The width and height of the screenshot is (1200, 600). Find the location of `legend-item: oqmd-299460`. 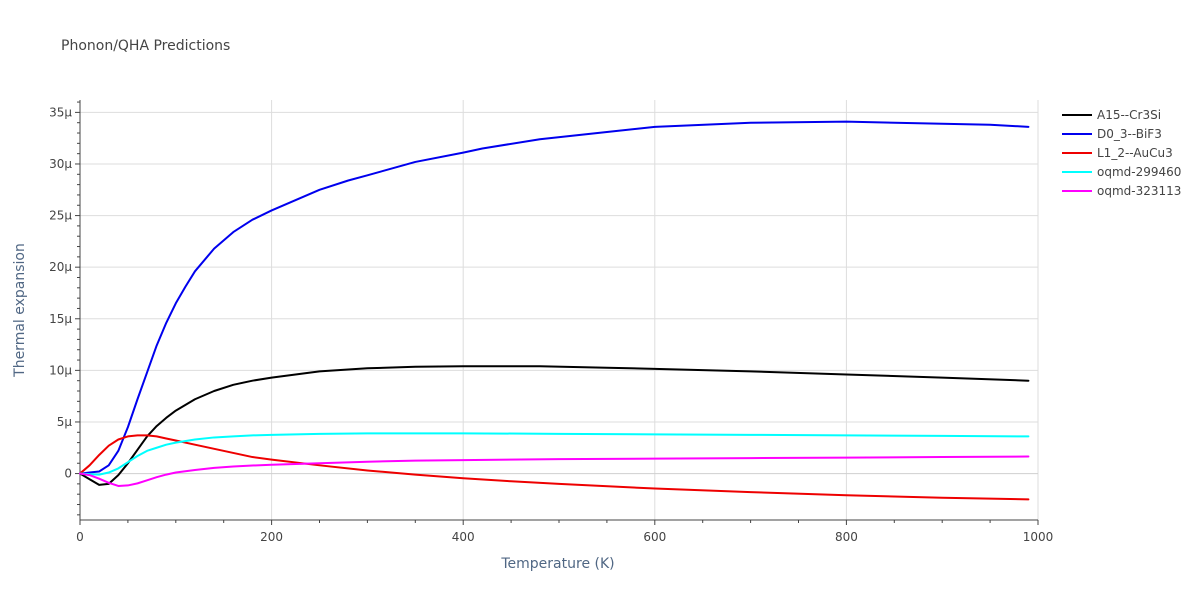

legend-item: oqmd-299460 is located at coordinates (1121, 172).